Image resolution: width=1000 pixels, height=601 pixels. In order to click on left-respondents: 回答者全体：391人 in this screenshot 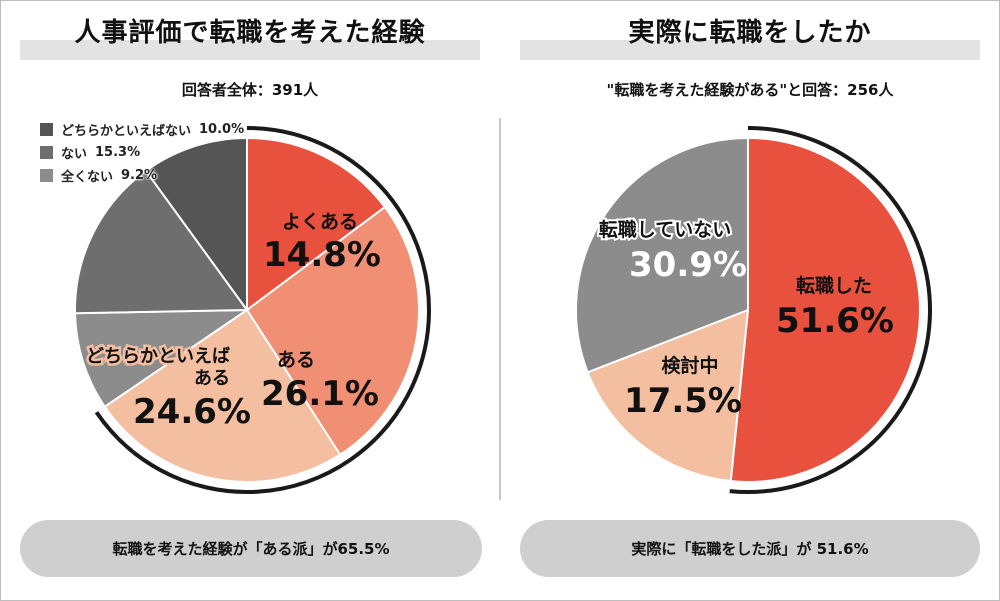, I will do `click(250, 90)`.